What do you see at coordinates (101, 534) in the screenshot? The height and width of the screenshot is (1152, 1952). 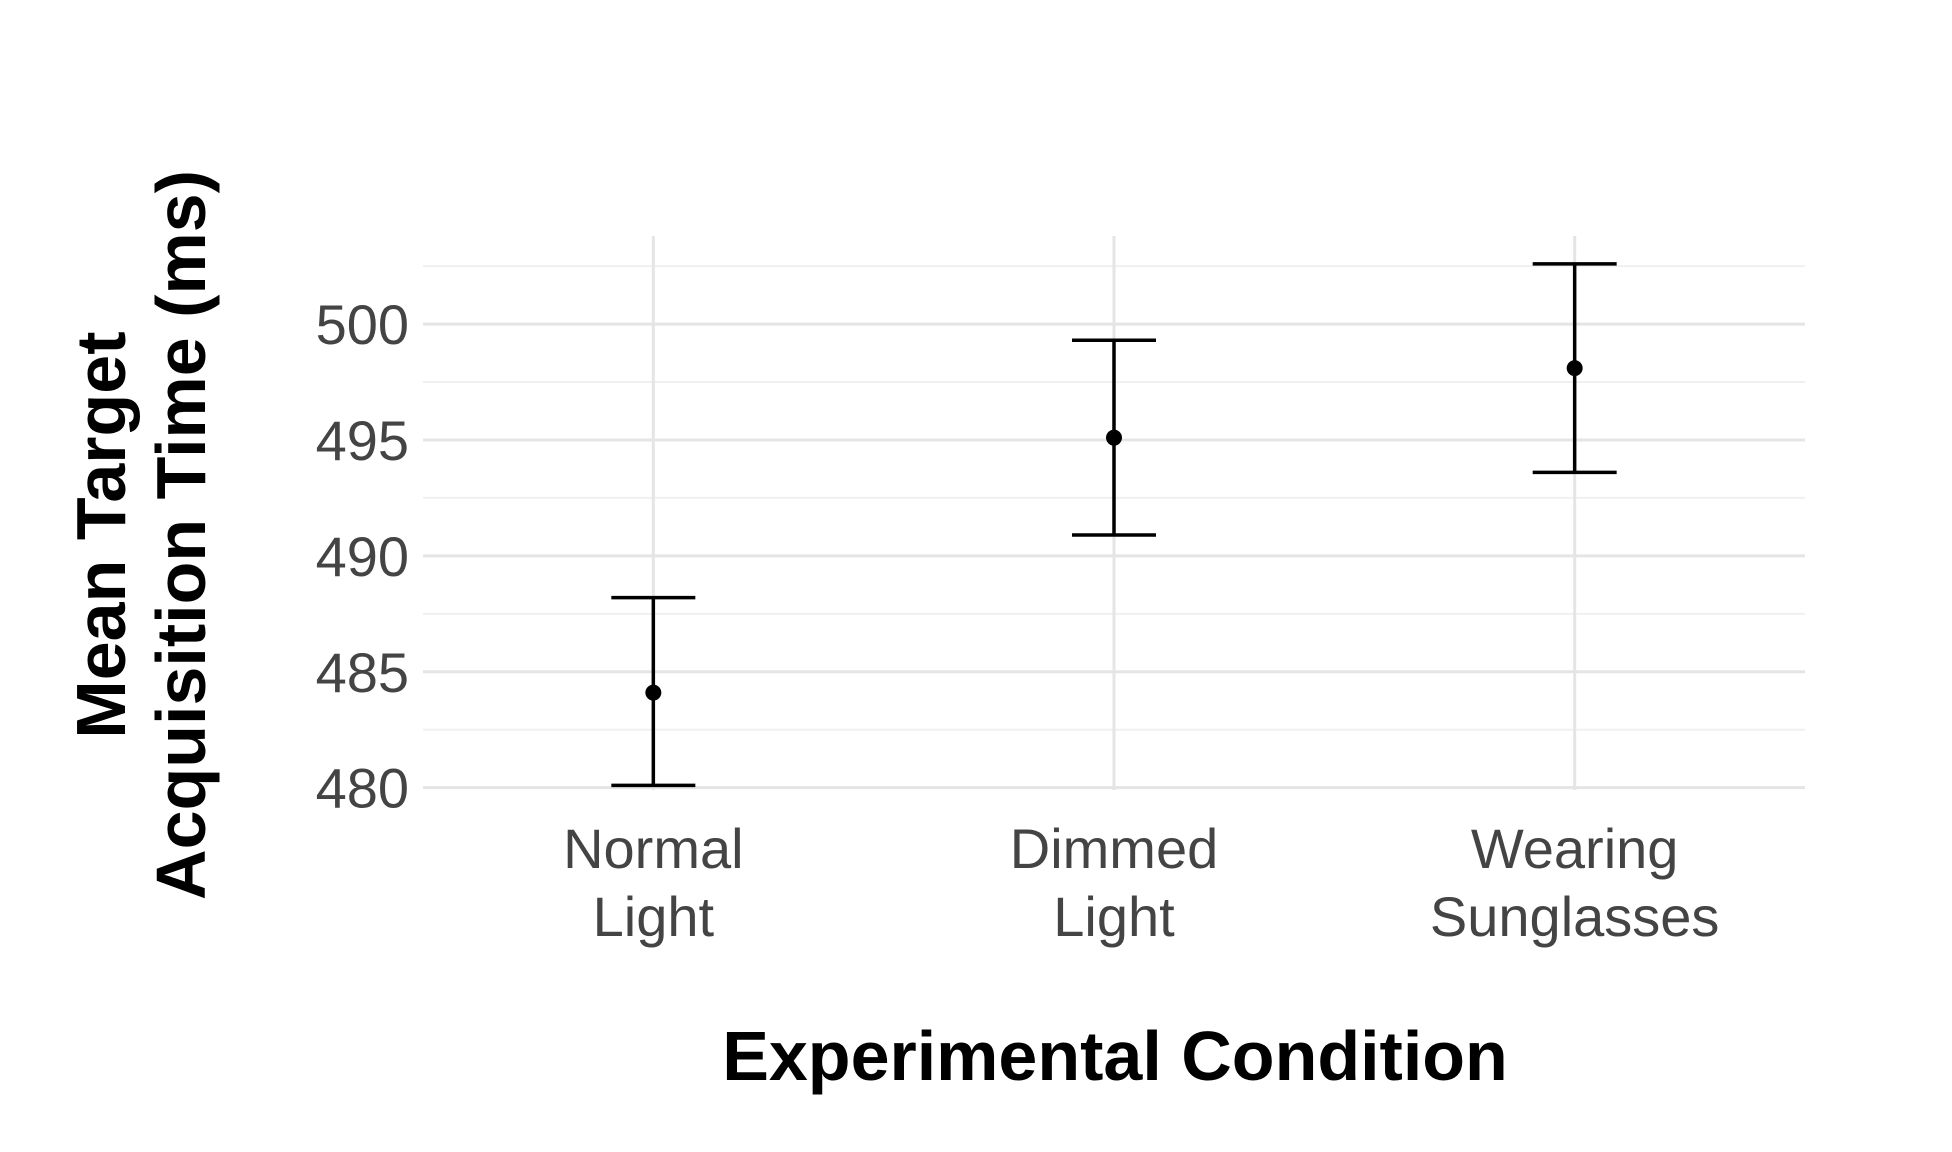 I see `y-axis-title-line-1: Mean Target` at bounding box center [101, 534].